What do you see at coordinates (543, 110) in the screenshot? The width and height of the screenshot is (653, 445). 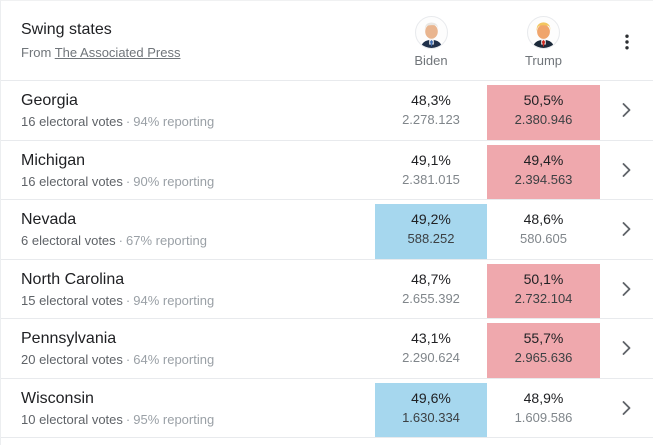 I see `trump-cell: 50,5% 2.380.946` at bounding box center [543, 110].